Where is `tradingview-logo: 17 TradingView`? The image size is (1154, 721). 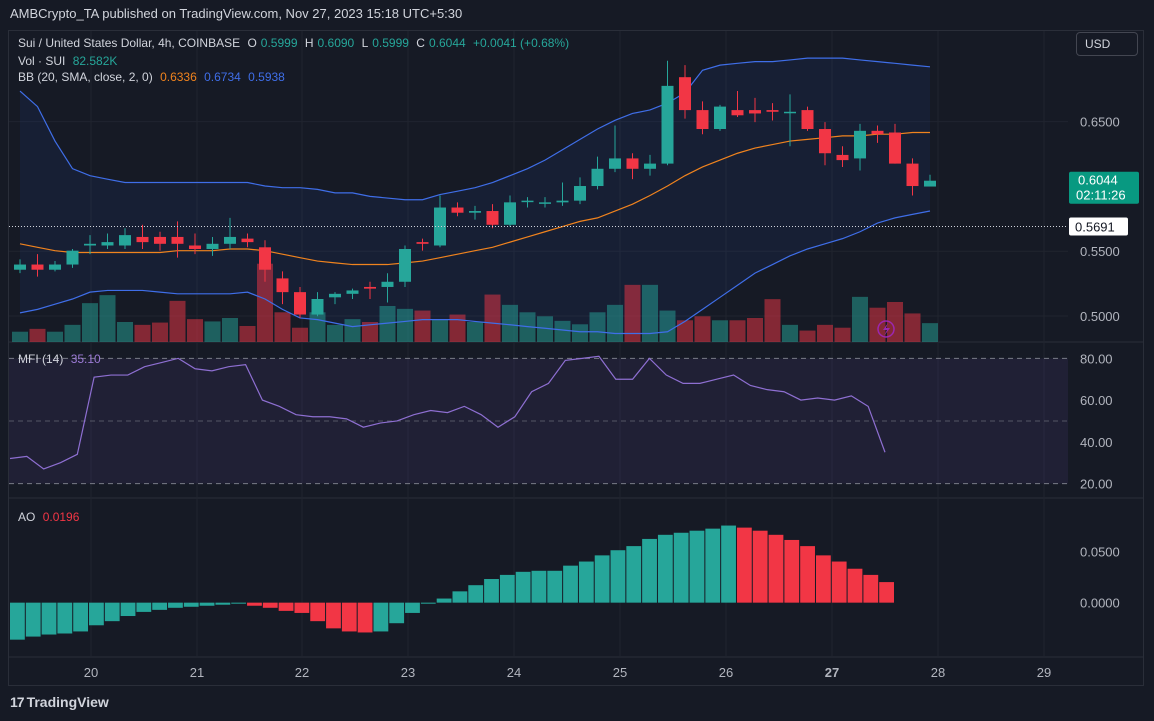 tradingview-logo: 17 TradingView is located at coordinates (59, 702).